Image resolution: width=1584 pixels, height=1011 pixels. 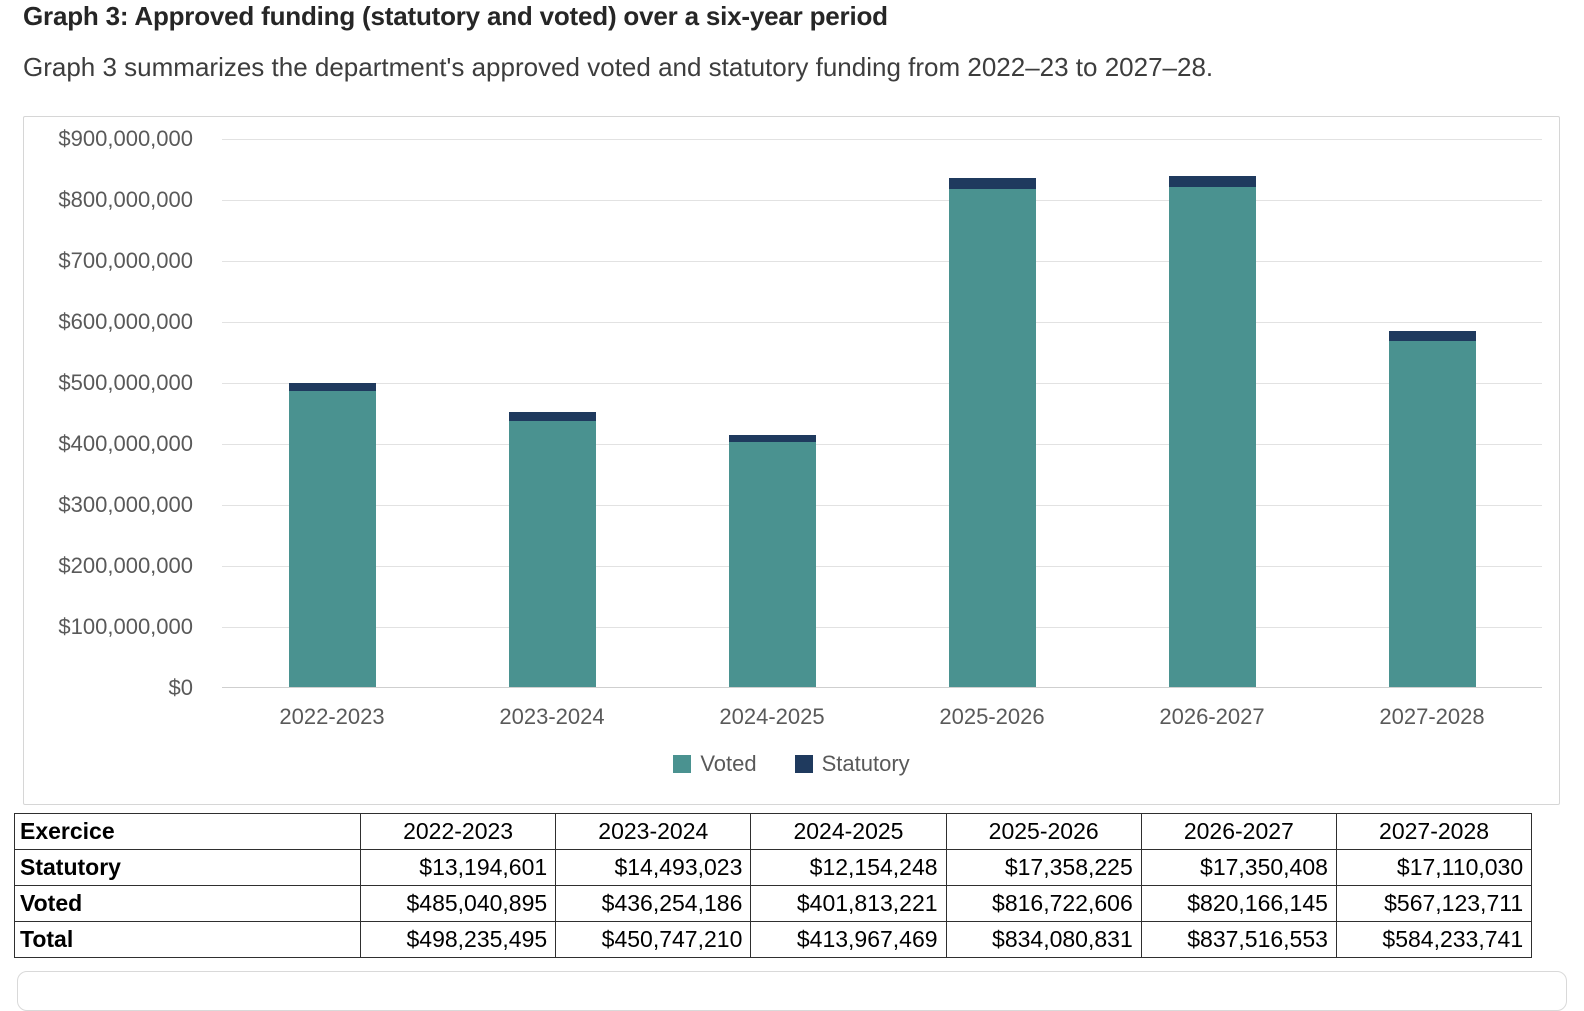 I want to click on bar-segment-statutory-2026-2027, so click(x=1212, y=181).